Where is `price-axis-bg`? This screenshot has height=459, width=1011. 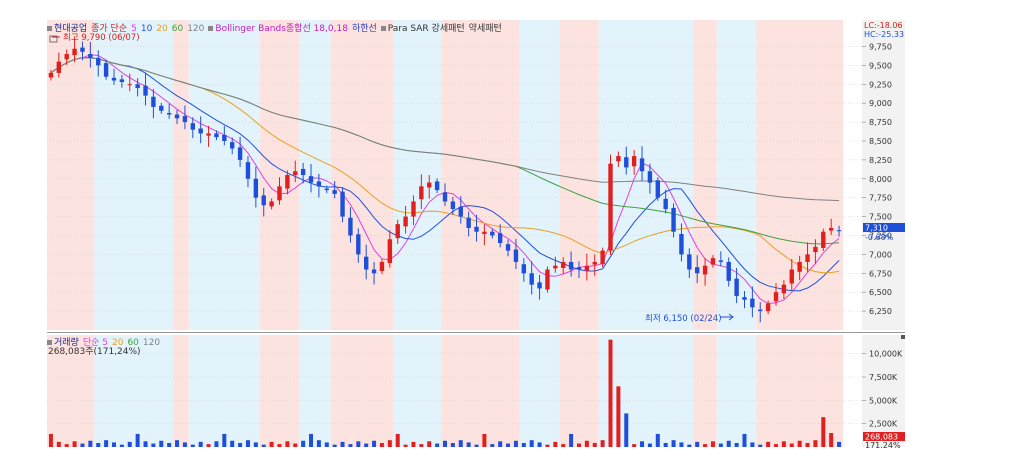
price-axis-bg is located at coordinates (883, 175).